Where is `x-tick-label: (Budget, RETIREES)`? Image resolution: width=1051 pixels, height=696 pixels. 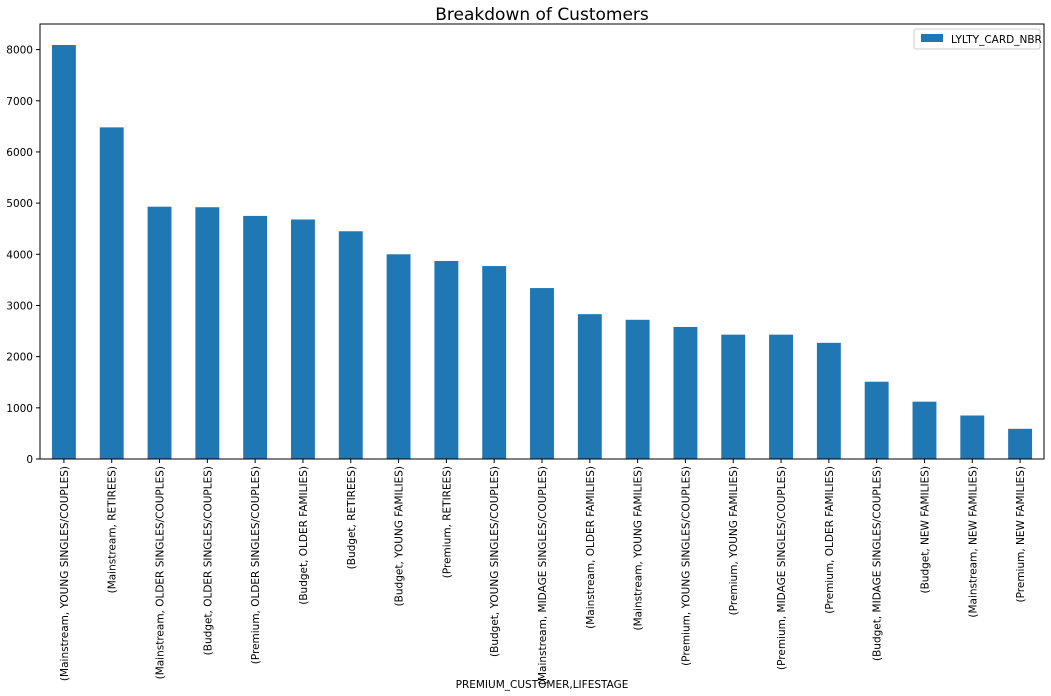 x-tick-label: (Budget, RETIREES) is located at coordinates (352, 517).